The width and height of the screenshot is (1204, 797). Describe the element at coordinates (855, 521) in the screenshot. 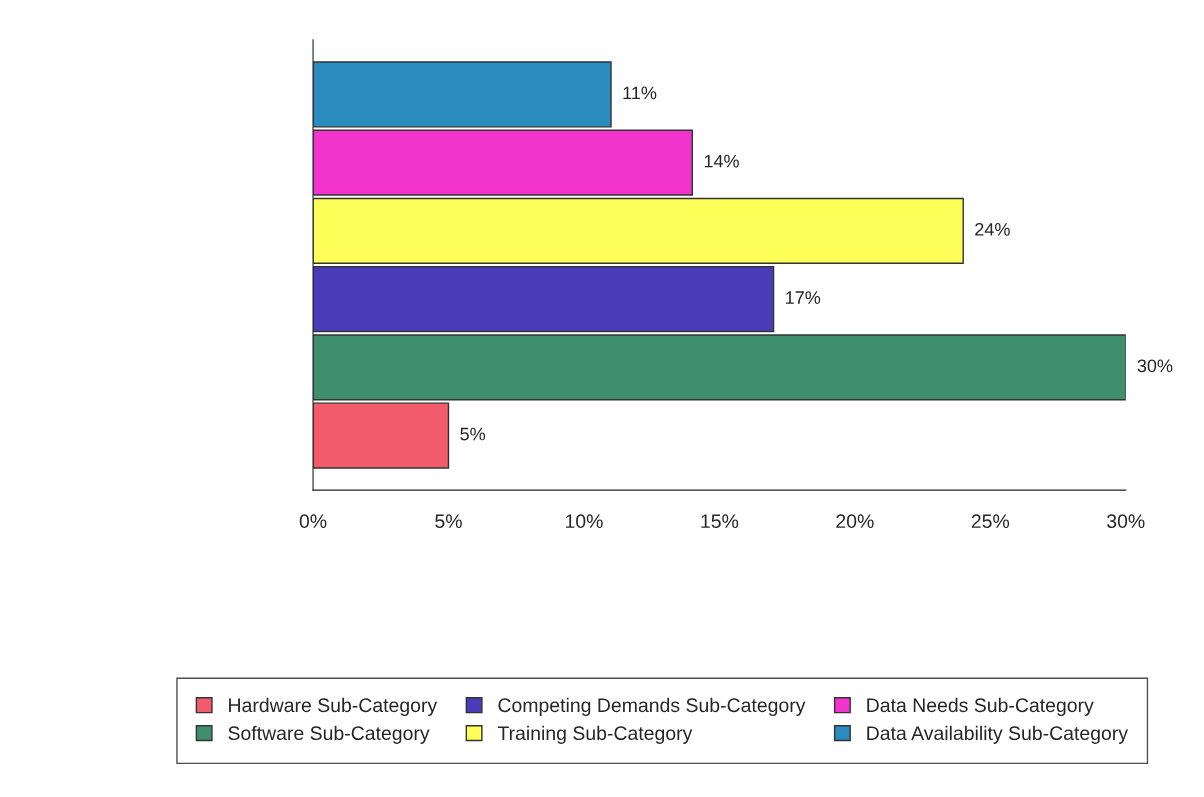

I see `x-tick-label: 20%` at that location.